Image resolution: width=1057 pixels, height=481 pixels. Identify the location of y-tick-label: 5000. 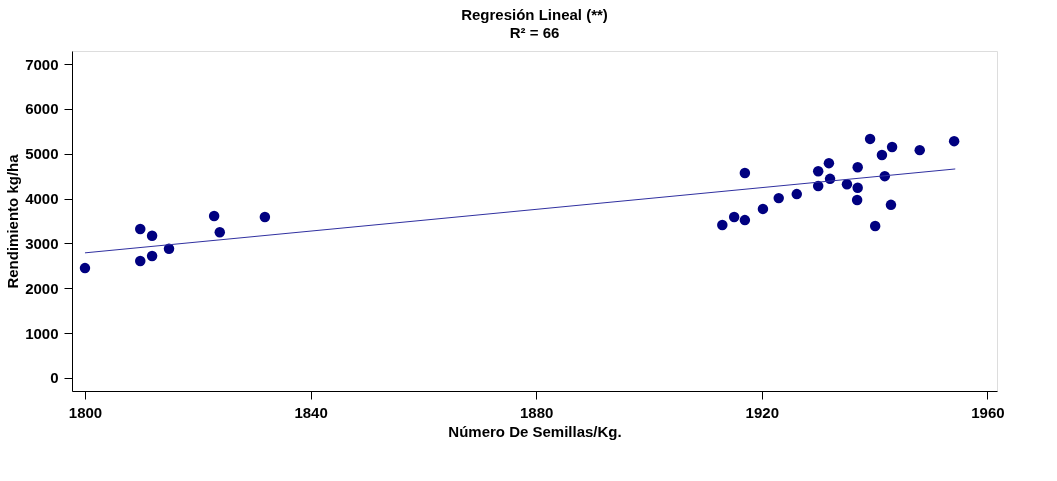
(42, 154).